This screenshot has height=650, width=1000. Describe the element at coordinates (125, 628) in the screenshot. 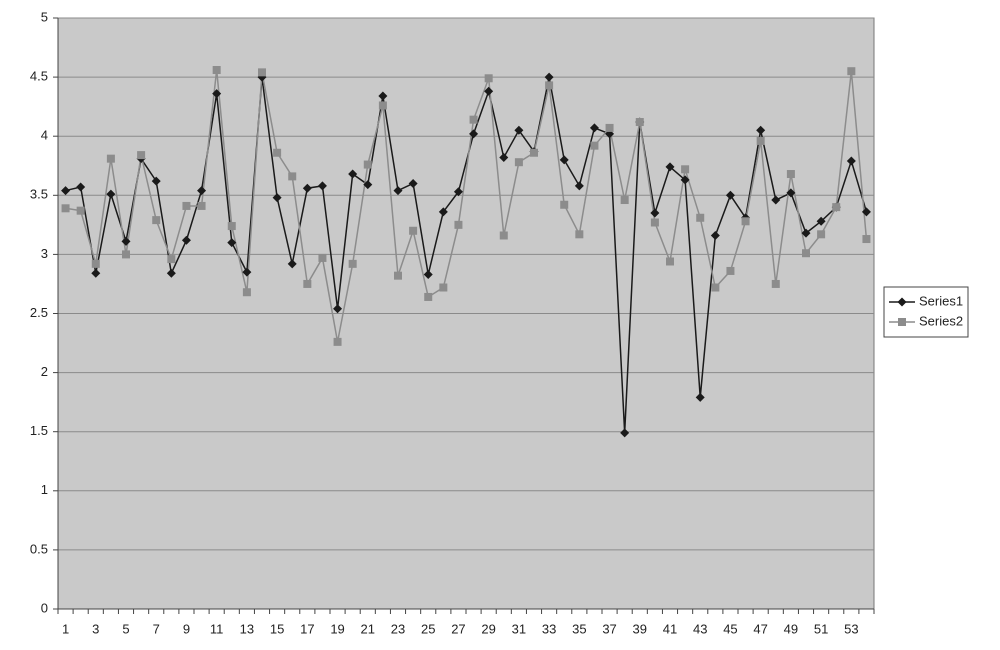

I see `x-tick-label: 5` at that location.